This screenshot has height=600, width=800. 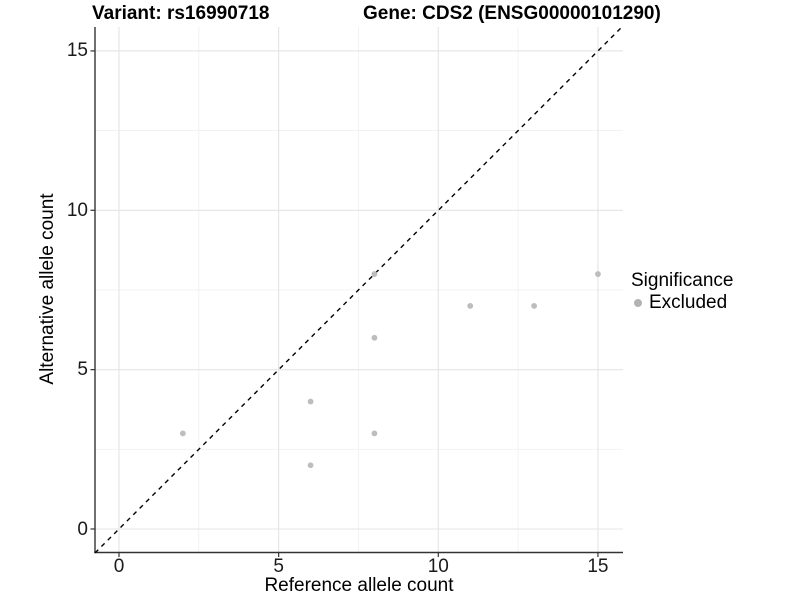 What do you see at coordinates (512, 13) in the screenshot?
I see `plot-title-gene: Gene: CDS2 (ENSG00000101290)` at bounding box center [512, 13].